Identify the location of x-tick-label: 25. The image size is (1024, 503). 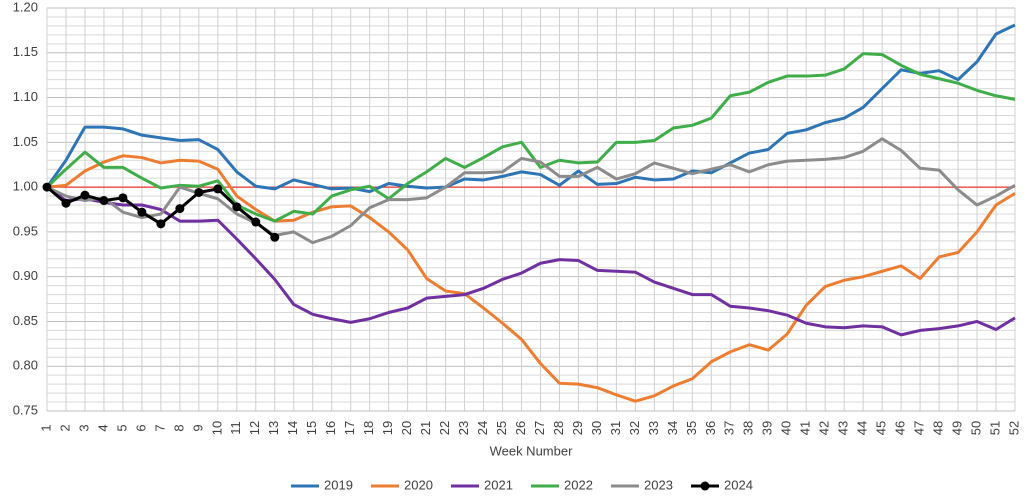
(501, 428).